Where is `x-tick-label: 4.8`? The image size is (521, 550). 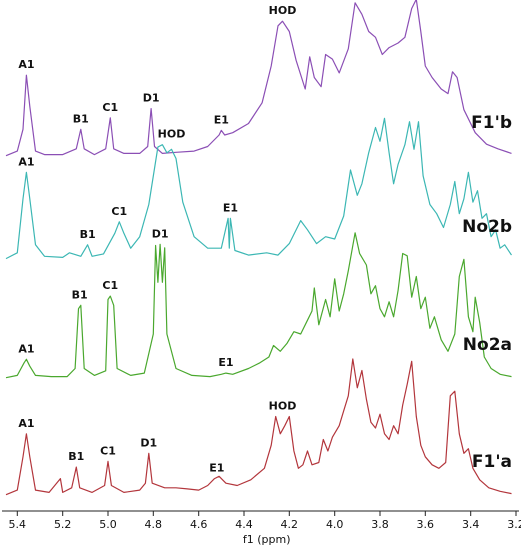 x-tick-label: 4.8 is located at coordinates (154, 524).